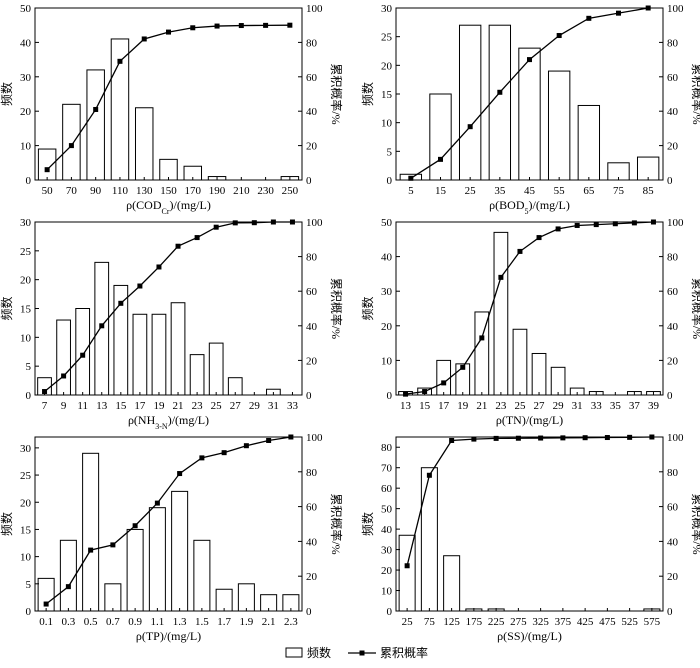 The image size is (700, 668). What do you see at coordinates (168, 422) in the screenshot?
I see `x-axis-label: ρ(NH3-N)/(mg/L)` at bounding box center [168, 422].